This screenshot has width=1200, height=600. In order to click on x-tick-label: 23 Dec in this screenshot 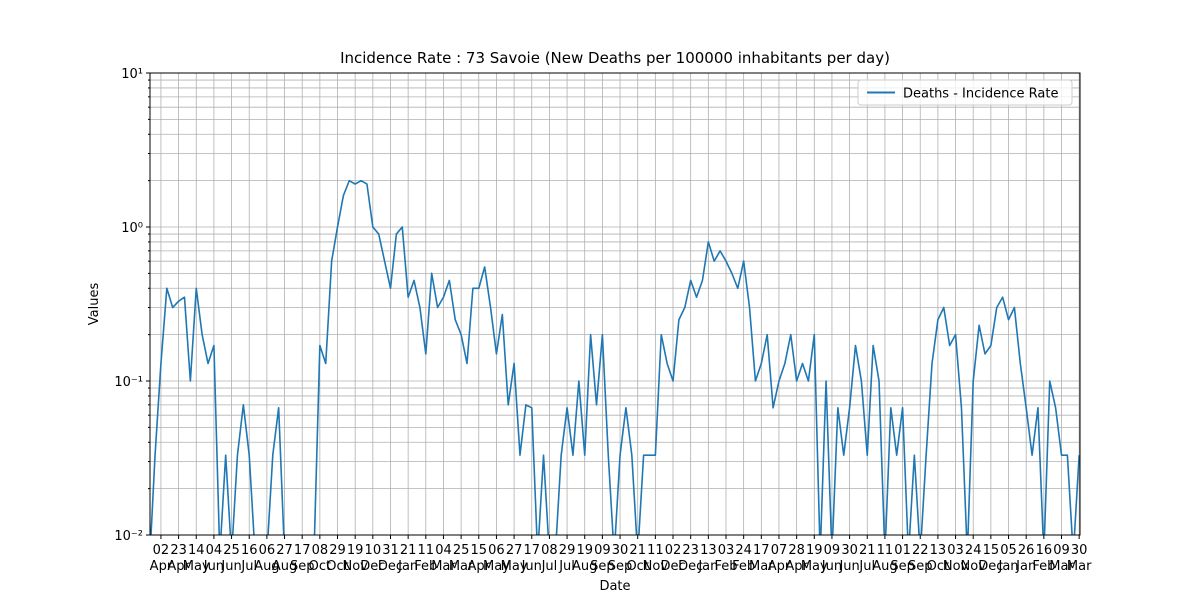, I will do `click(690, 558)`.